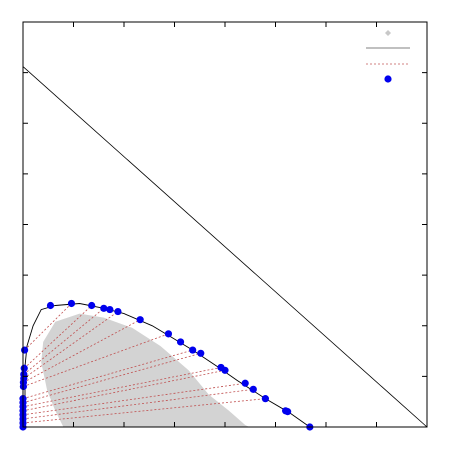 This screenshot has height=450, width=450. I want to click on legend-diamond-marker, so click(388, 33).